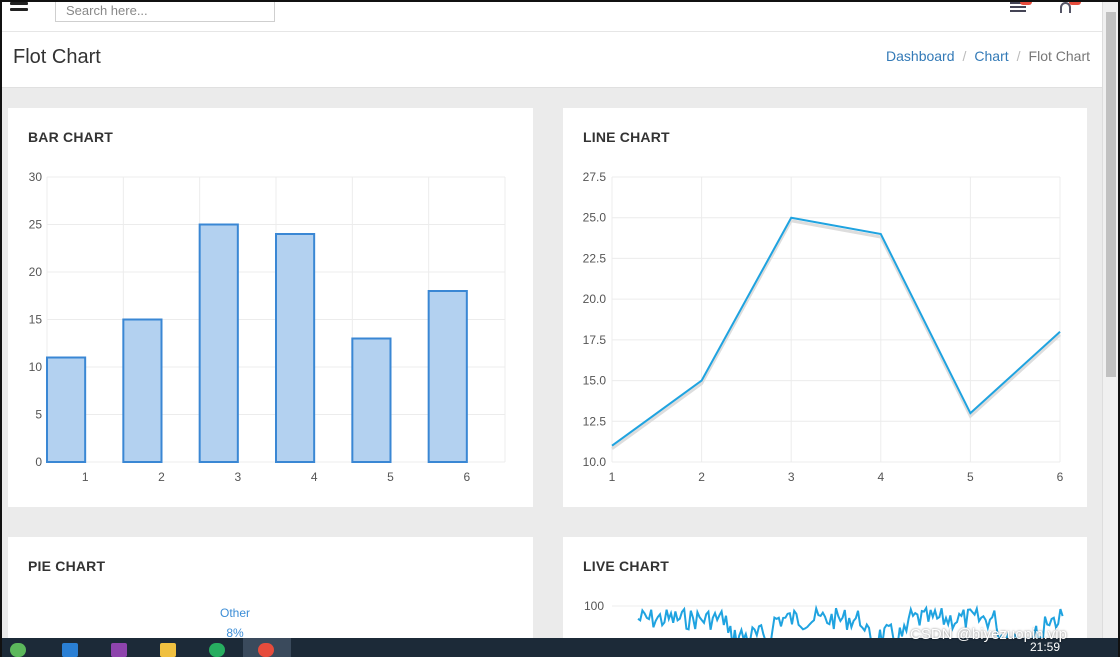 The width and height of the screenshot is (1120, 657). What do you see at coordinates (595, 421) in the screenshot?
I see `y-tick-label: 12.5` at bounding box center [595, 421].